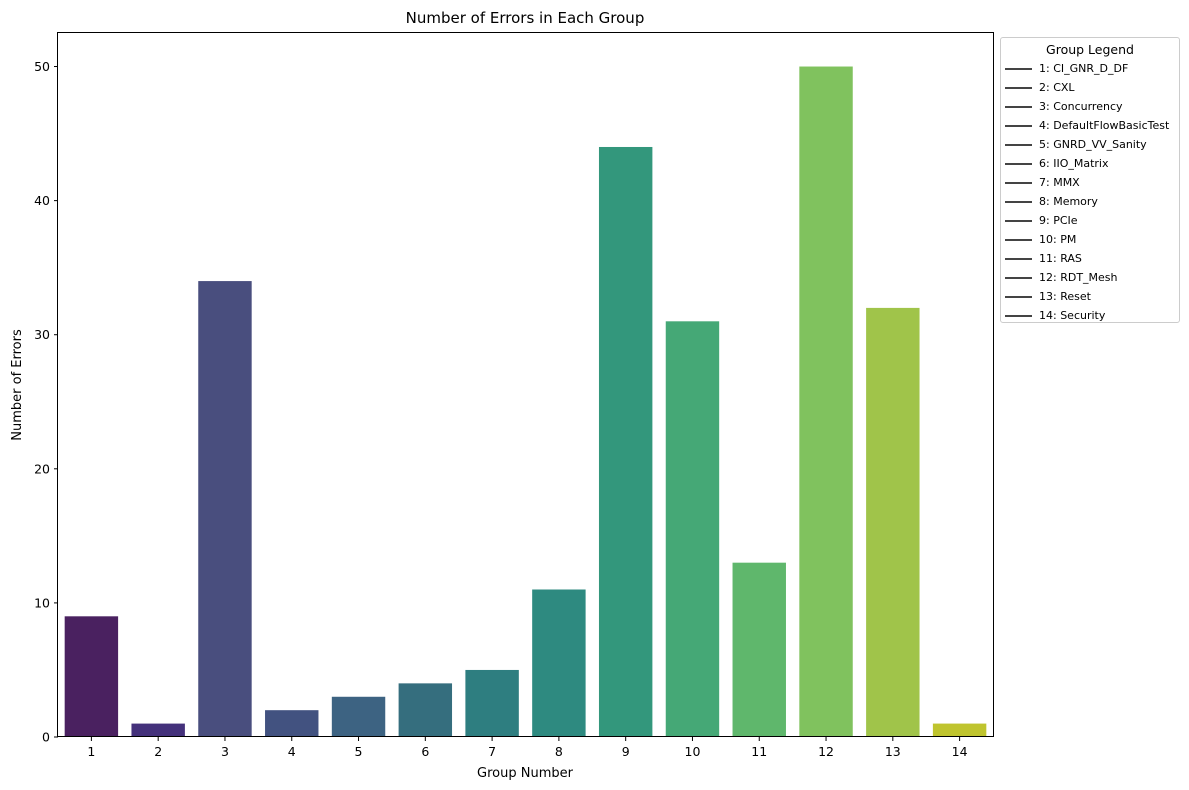 This screenshot has height=790, width=1189. Describe the element at coordinates (1058, 239) in the screenshot. I see `legend-item-label: 10: PM` at that location.